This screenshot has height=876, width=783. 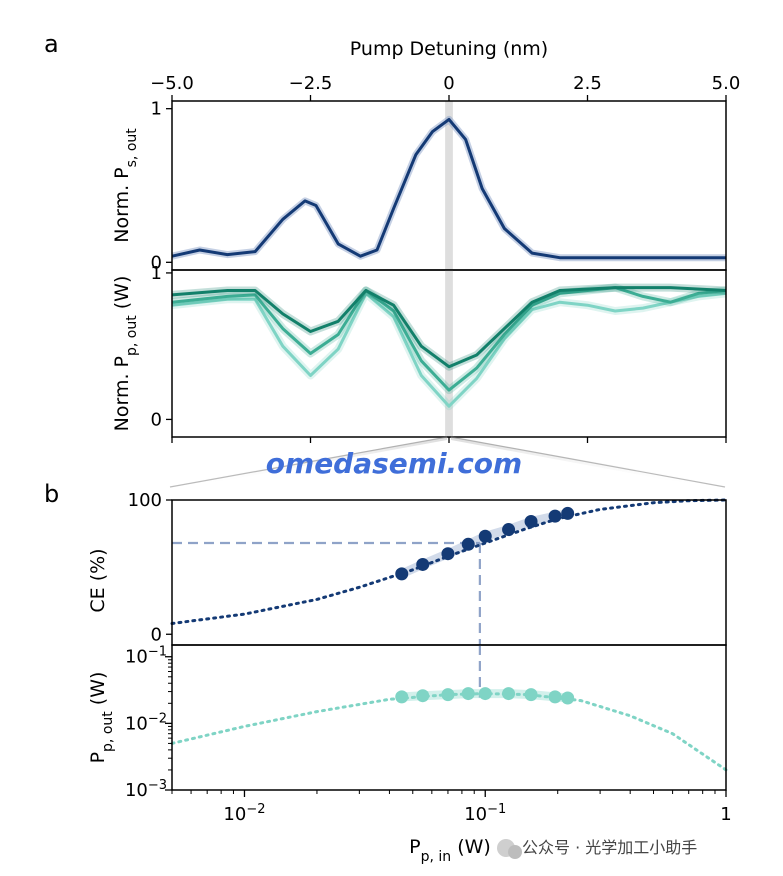 I want to click on zoom-wedge, so click(x=447, y=462).